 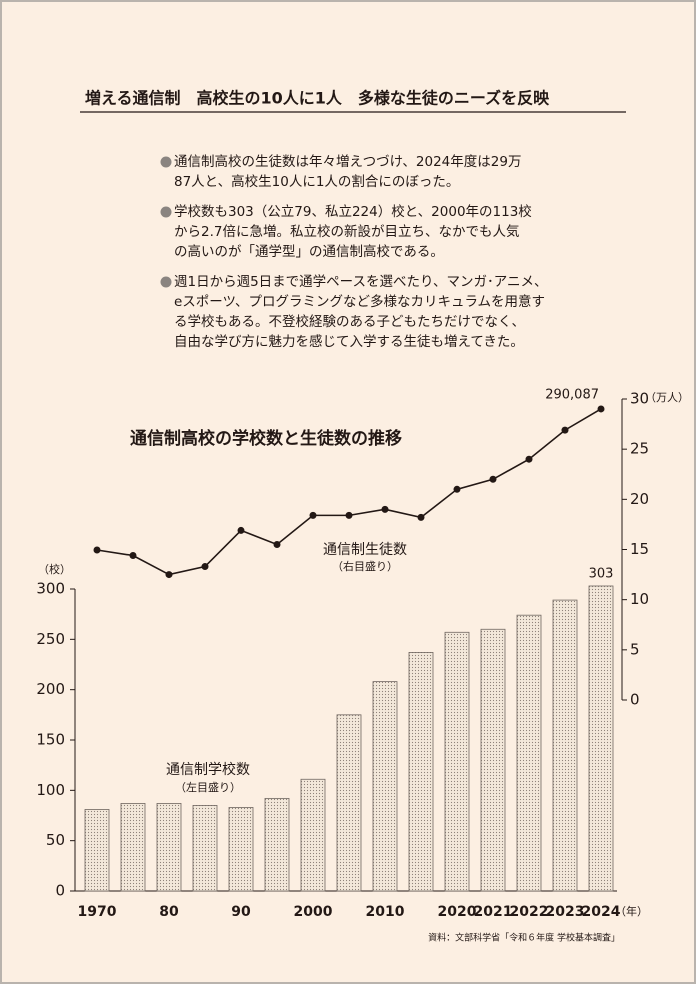 I want to click on data-label: 290,087, so click(x=572, y=394).